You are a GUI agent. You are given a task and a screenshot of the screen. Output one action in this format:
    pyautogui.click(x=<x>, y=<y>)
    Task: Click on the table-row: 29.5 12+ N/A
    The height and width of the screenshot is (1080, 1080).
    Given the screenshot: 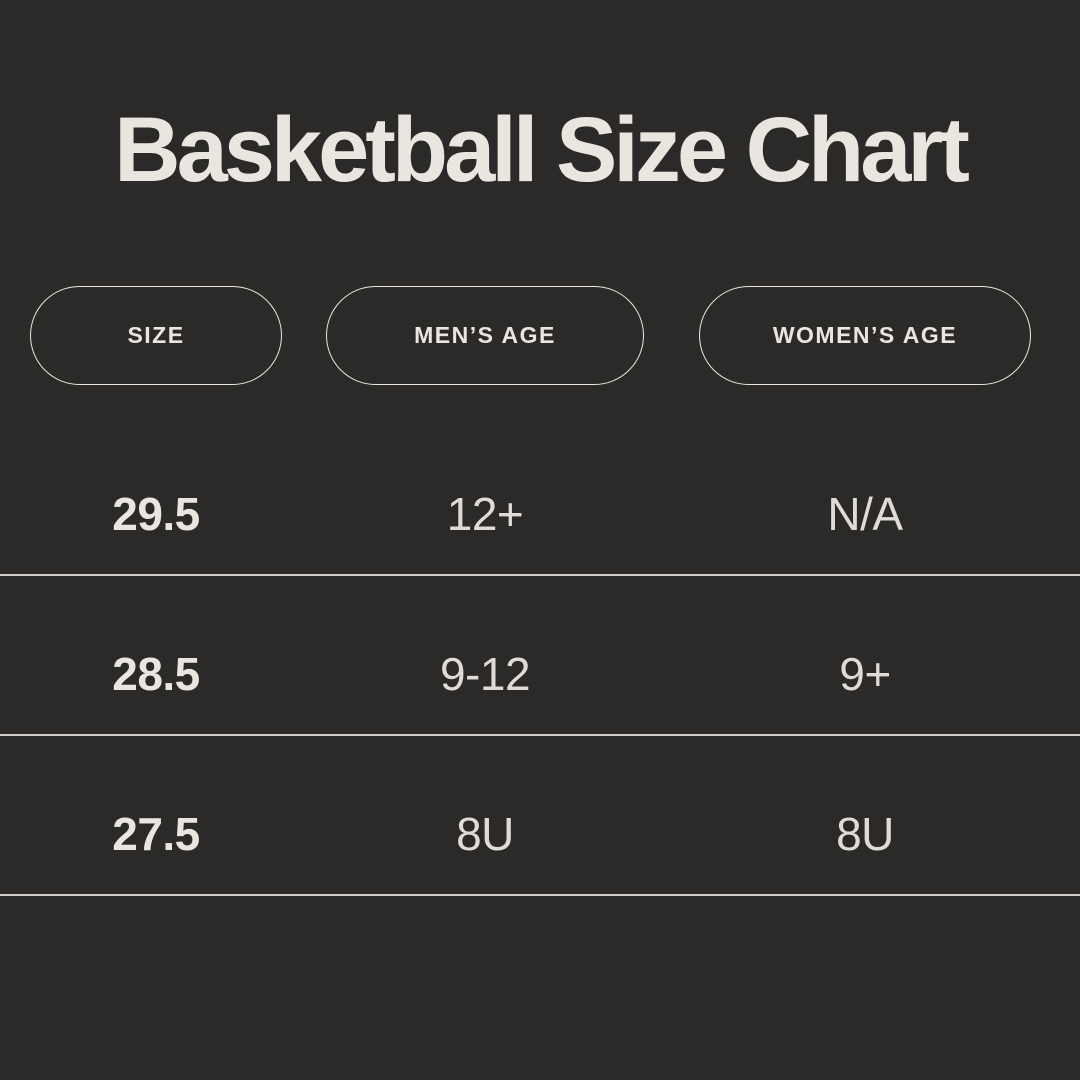 What is the action you would take?
    pyautogui.click(x=540, y=496)
    